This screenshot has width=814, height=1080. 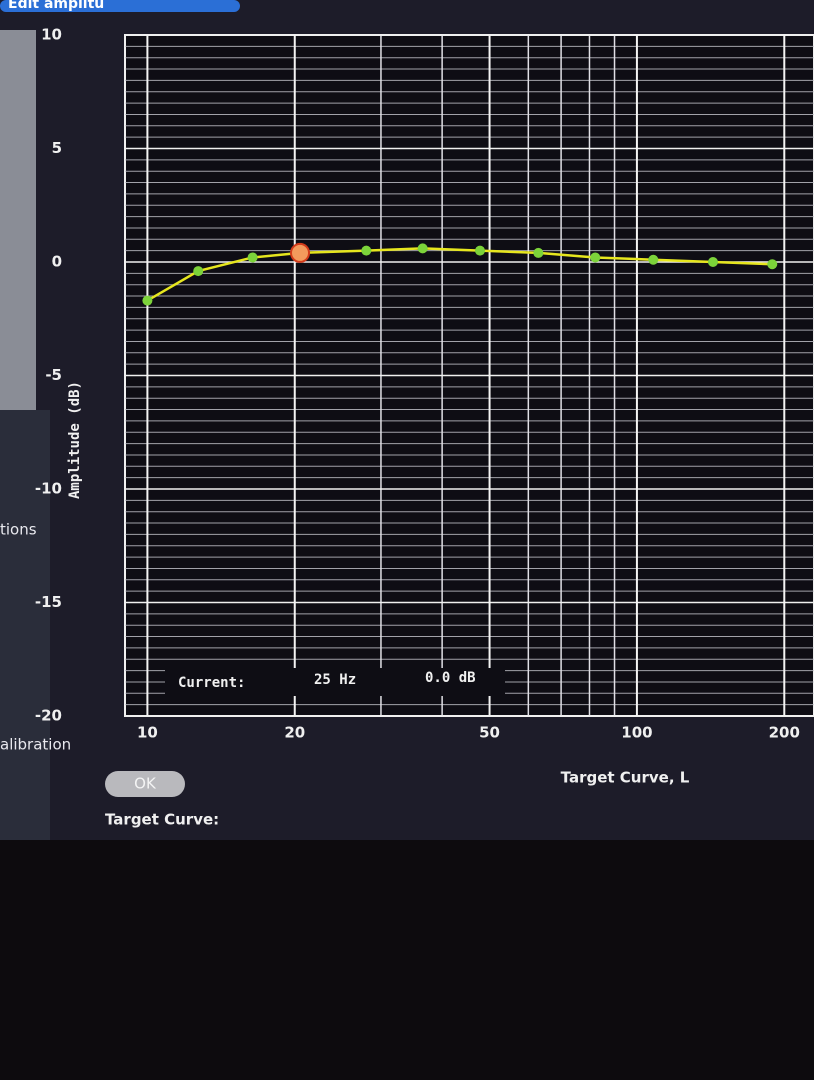 What do you see at coordinates (53, 375) in the screenshot?
I see `y-tick-label: -5` at bounding box center [53, 375].